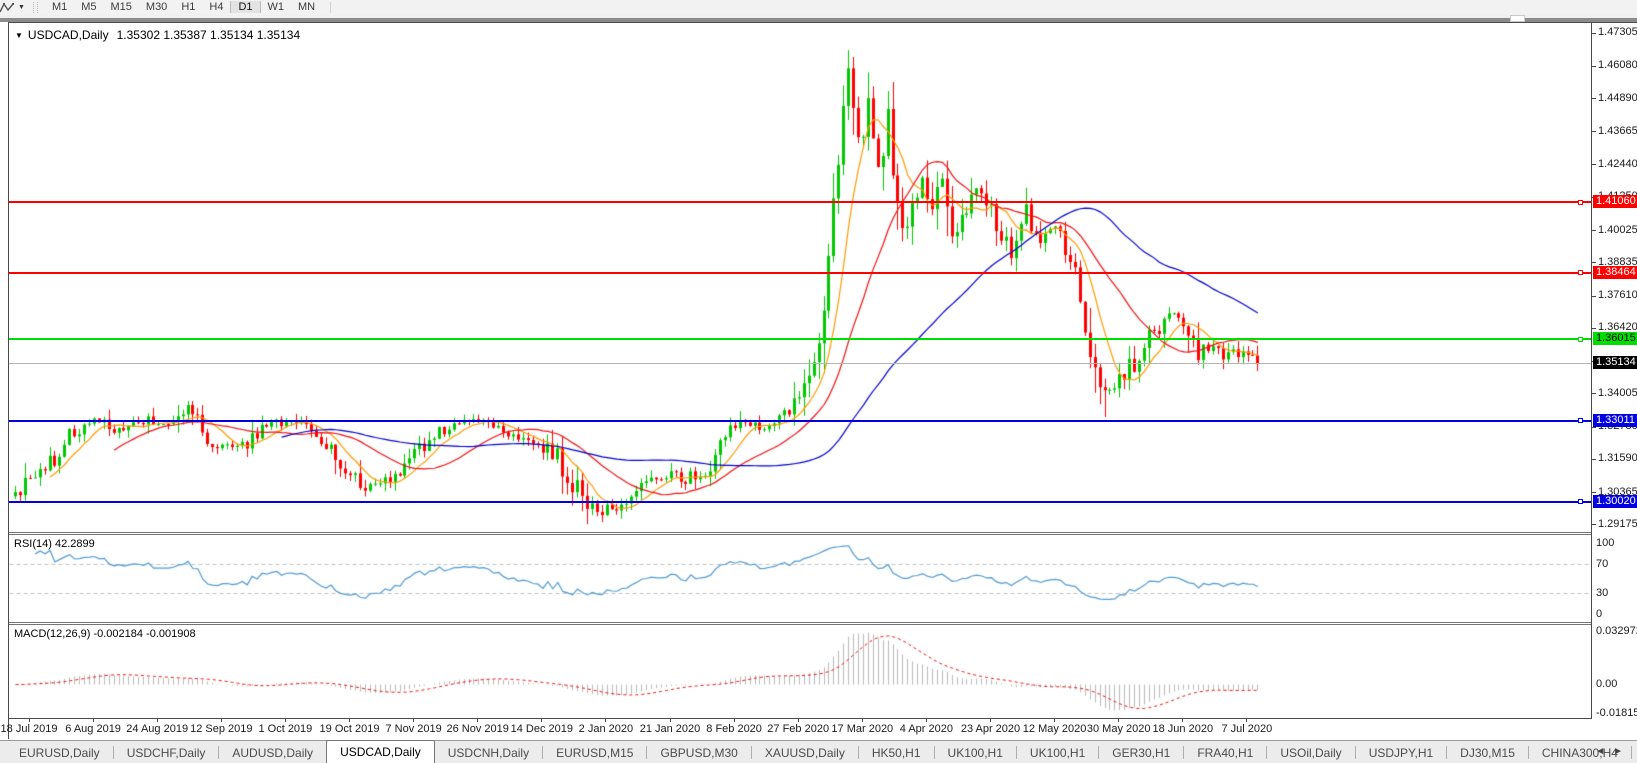 The image size is (1637, 763). Describe the element at coordinates (823, 623) in the screenshot. I see `pane-splitter-macd` at that location.